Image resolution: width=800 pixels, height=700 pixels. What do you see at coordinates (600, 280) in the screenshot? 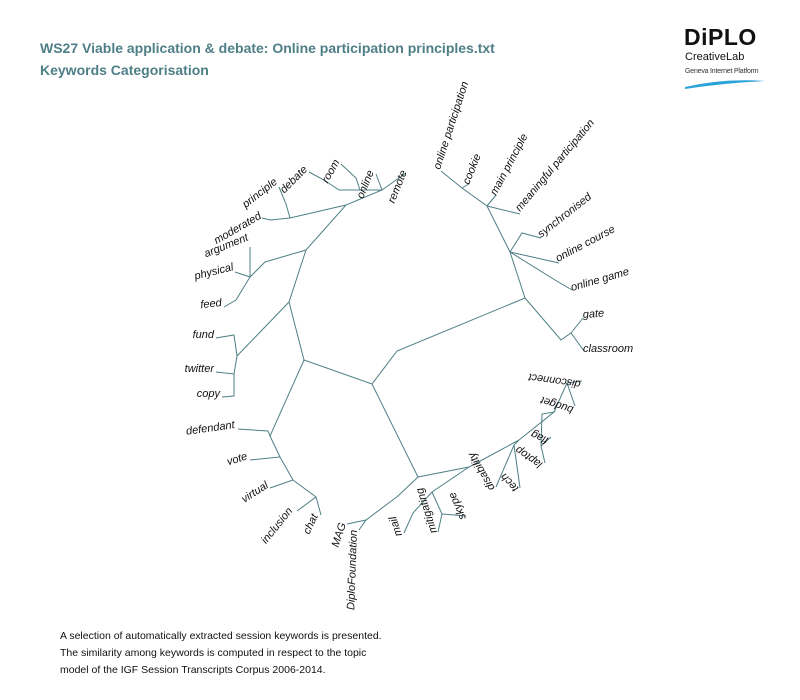
I see `keyword-label: online game` at bounding box center [600, 280].